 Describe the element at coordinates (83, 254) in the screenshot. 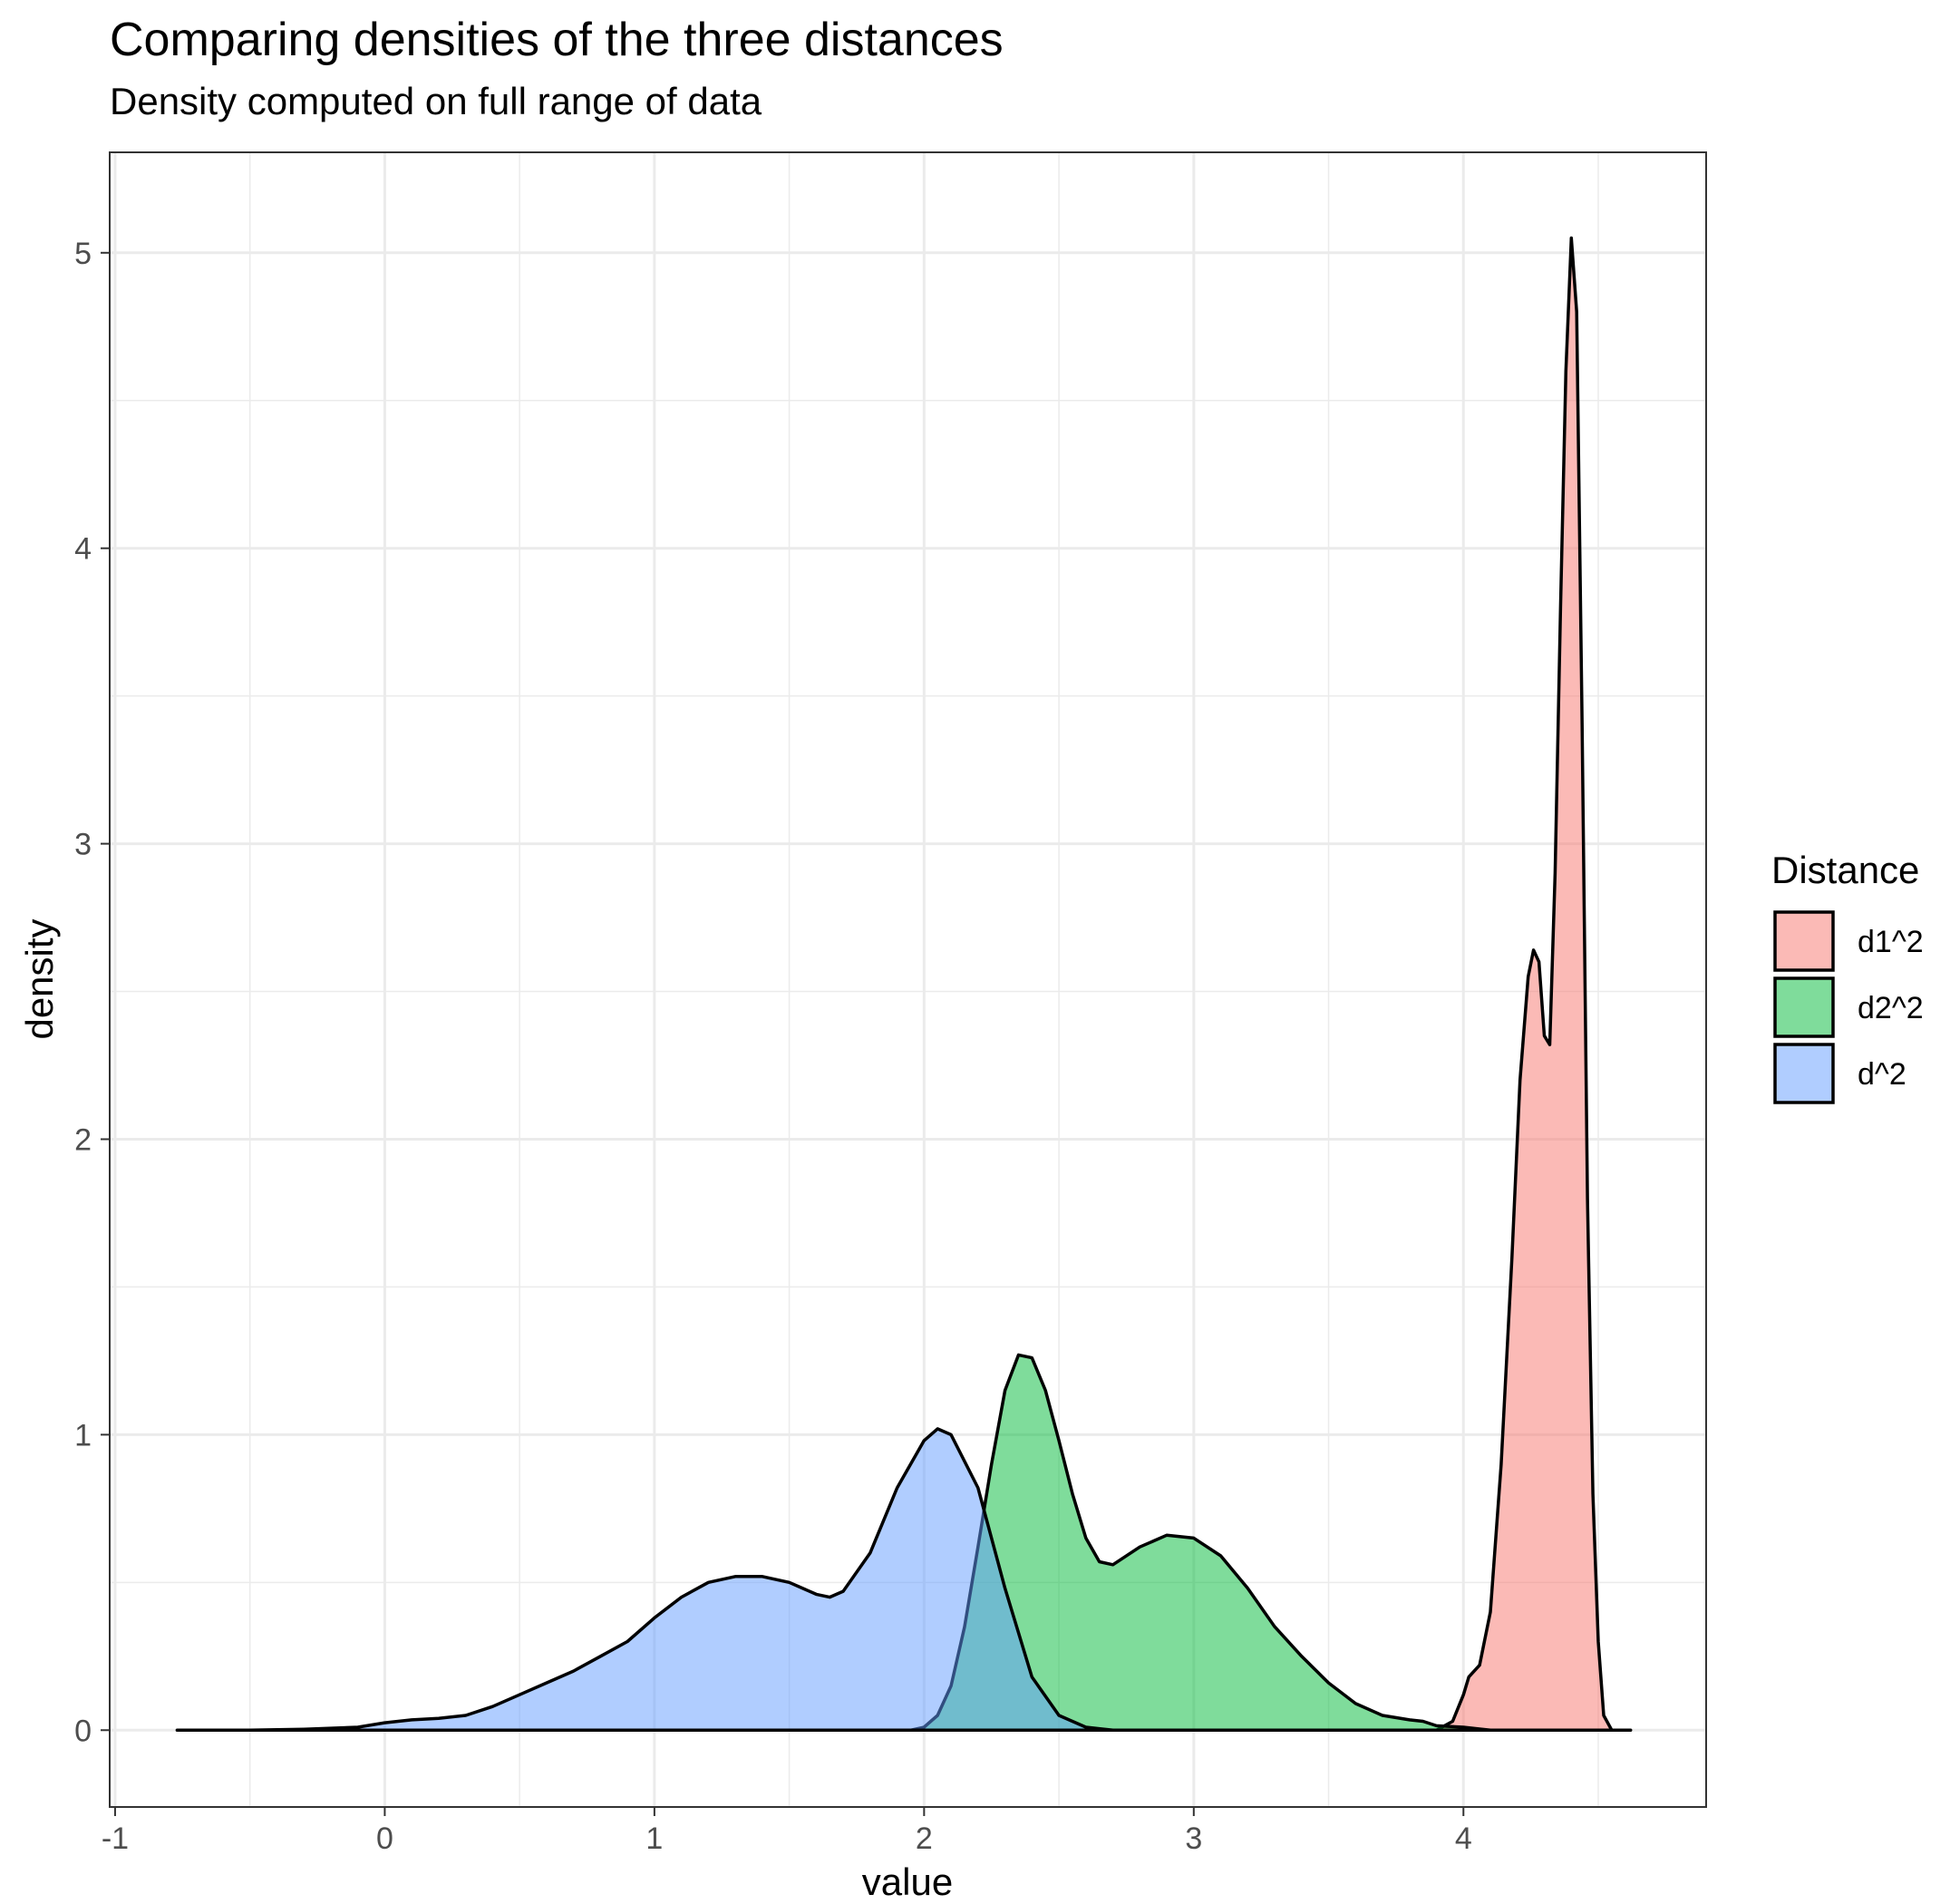

I see `y-tick-label: 5` at that location.